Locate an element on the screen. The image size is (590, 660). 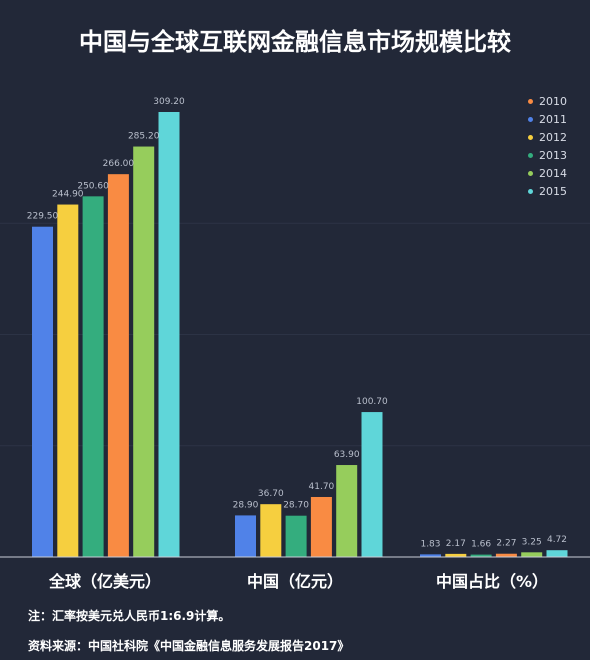
data-label-0-2011: 229.50 is located at coordinates (43, 217).